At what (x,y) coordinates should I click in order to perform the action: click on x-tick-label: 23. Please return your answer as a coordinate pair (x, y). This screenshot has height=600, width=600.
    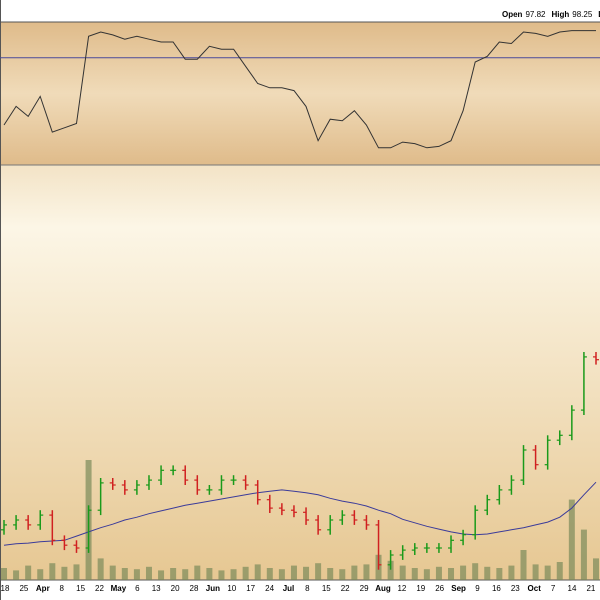
    Looking at the image, I should click on (515, 588).